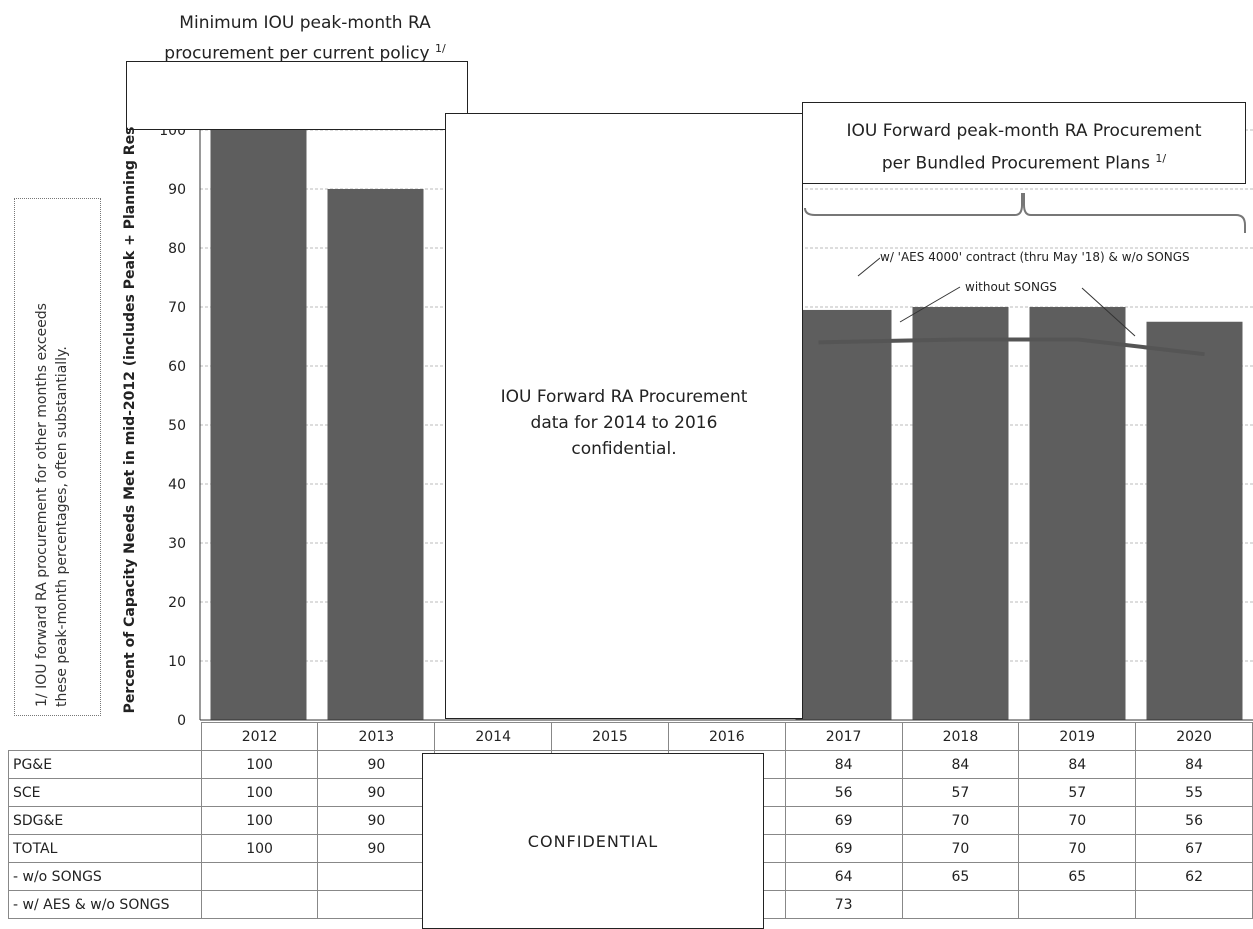 This screenshot has width=1253, height=929. Describe the element at coordinates (593, 841) in the screenshot. I see `confidential-table-box: CONFIDENTIAL` at that location.